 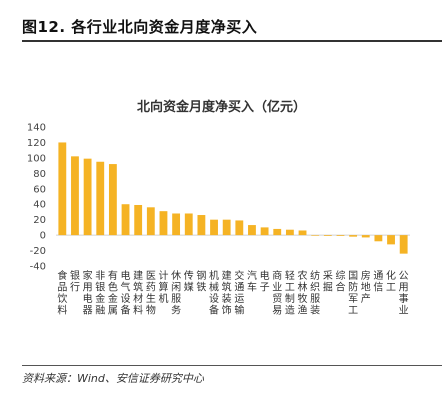 What do you see at coordinates (176, 293) in the screenshot?
I see `x-category-label: 休闲服务` at bounding box center [176, 293].